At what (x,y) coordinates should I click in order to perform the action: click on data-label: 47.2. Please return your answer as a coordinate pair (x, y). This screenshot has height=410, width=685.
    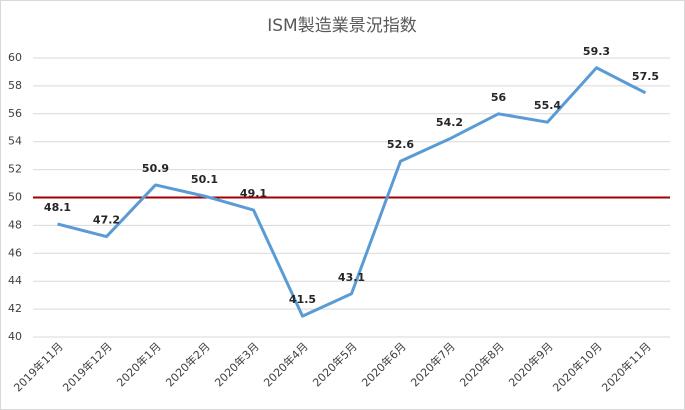
    Looking at the image, I should click on (106, 220).